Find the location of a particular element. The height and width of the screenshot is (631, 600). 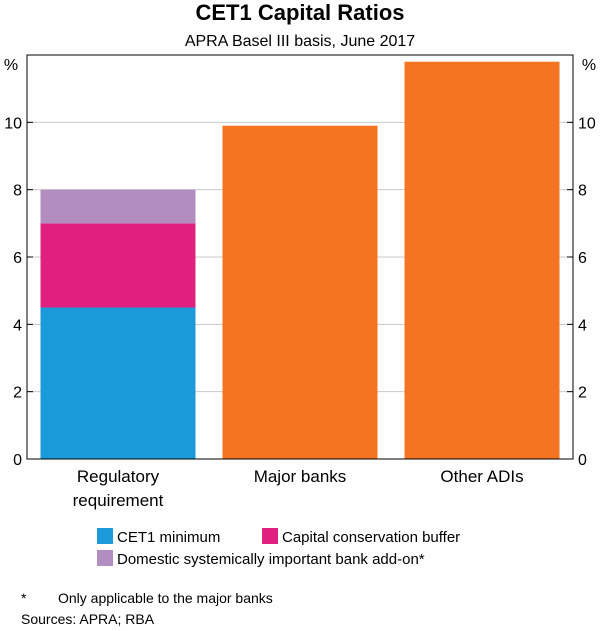

right-axis-unit: % is located at coordinates (589, 65).